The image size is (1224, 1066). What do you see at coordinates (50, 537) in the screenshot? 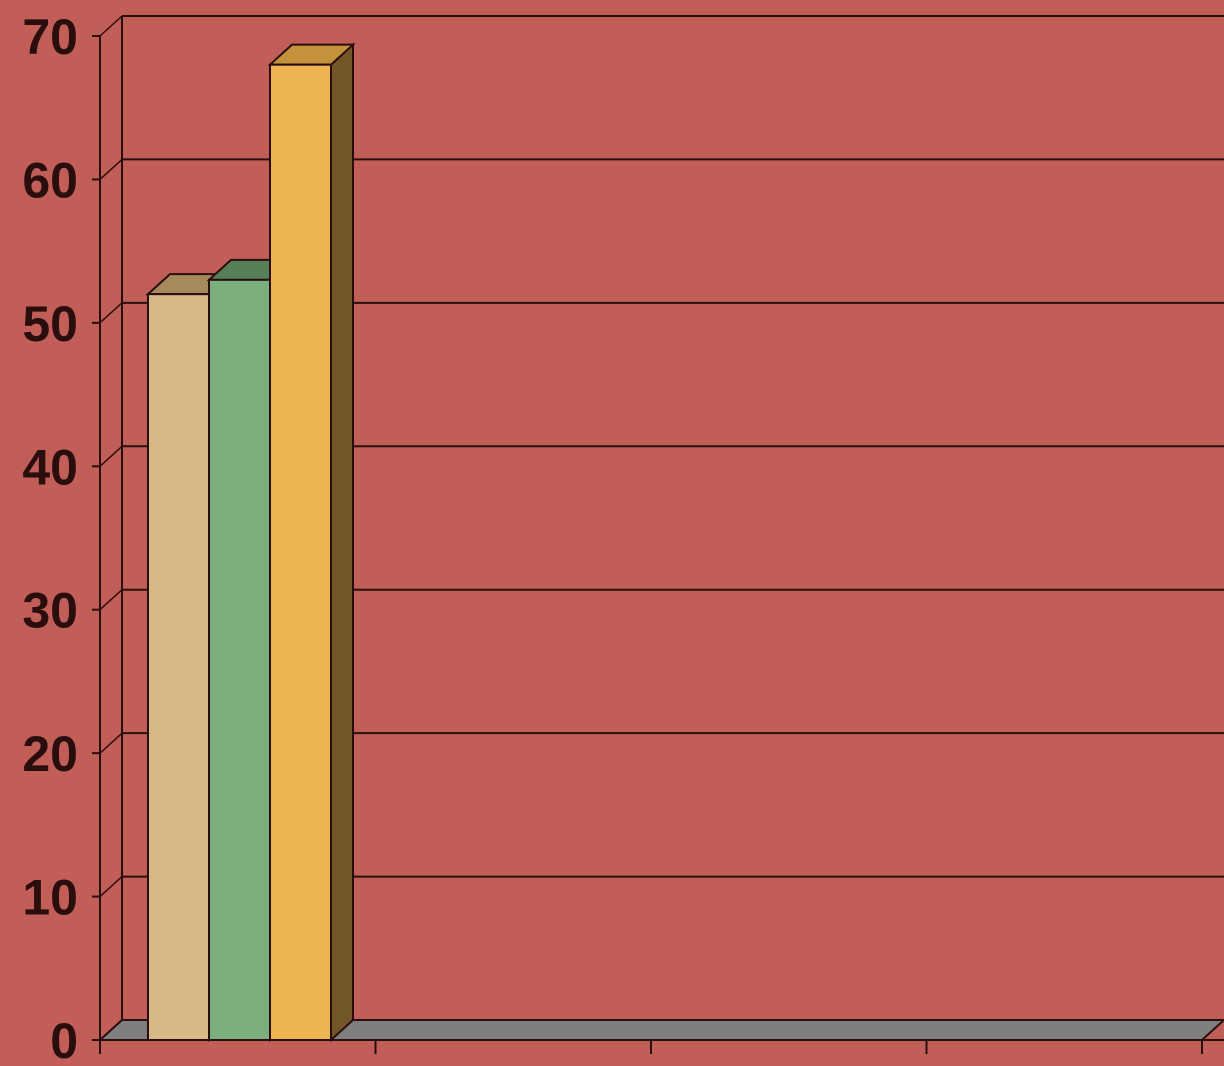
I see `y-axis-tick-labels: 0 10 20 30 40 50 60 70` at bounding box center [50, 537].